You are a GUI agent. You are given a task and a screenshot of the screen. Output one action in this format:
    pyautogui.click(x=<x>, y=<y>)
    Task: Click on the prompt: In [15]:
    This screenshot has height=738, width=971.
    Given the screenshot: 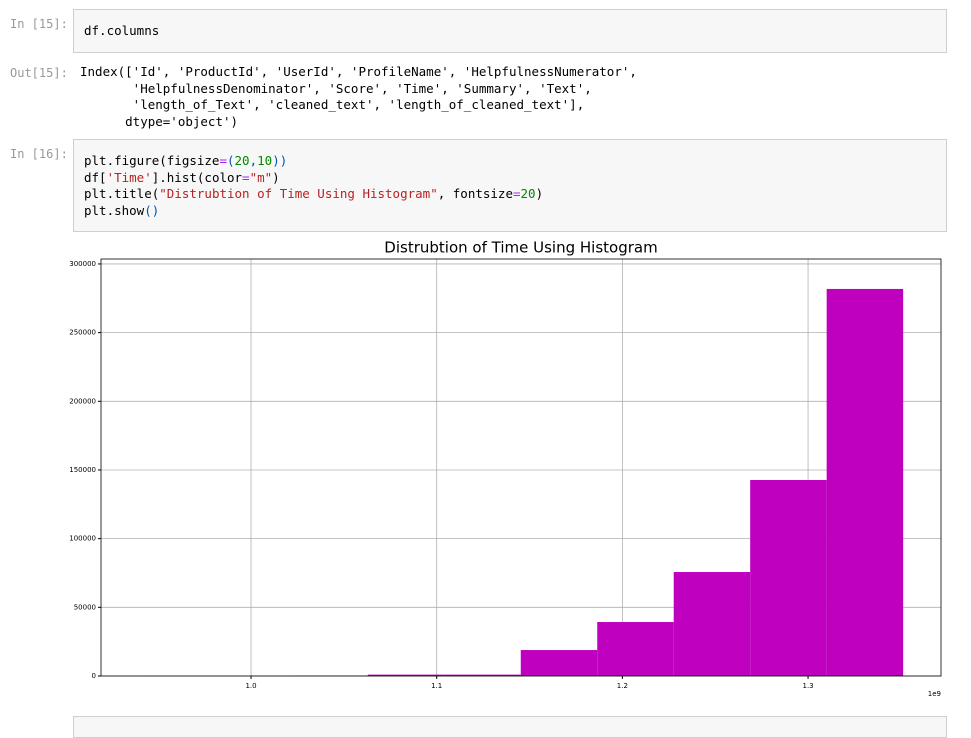 What is the action you would take?
    pyautogui.click(x=39, y=24)
    